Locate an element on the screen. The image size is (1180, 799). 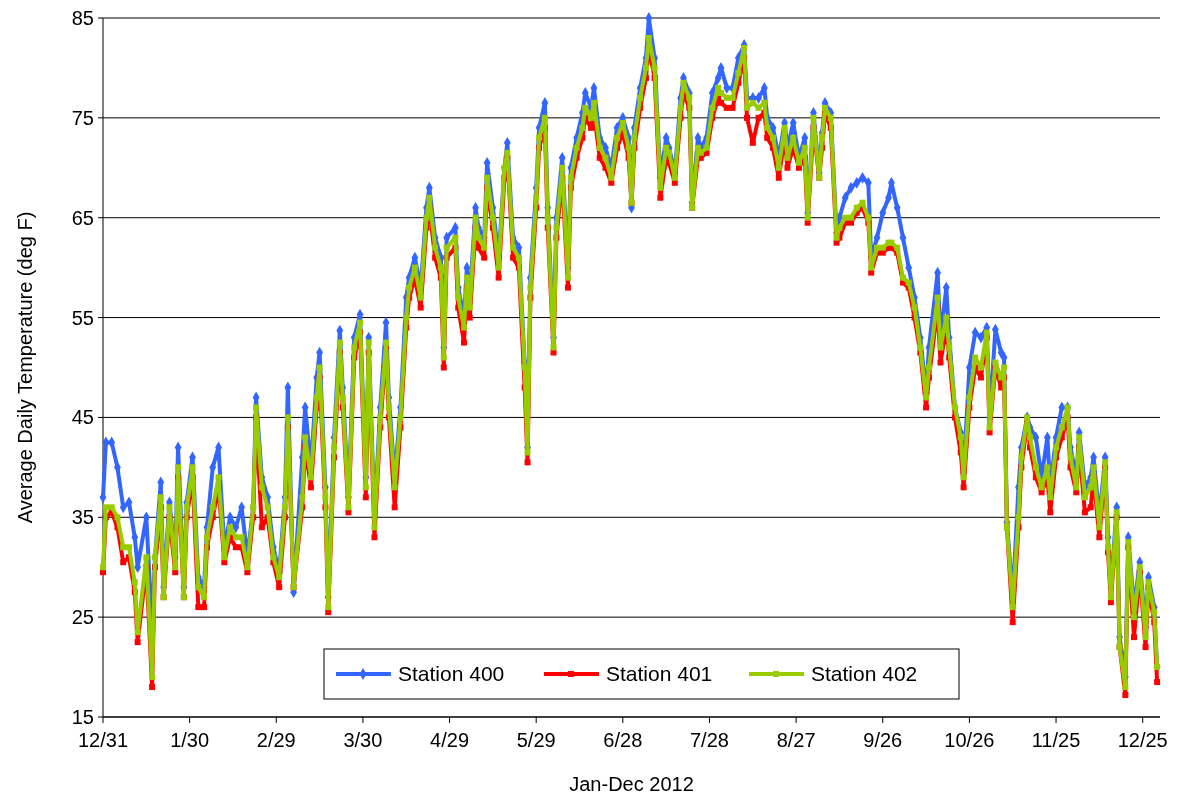
y-tick-label: 55 is located at coordinates (82, 317).